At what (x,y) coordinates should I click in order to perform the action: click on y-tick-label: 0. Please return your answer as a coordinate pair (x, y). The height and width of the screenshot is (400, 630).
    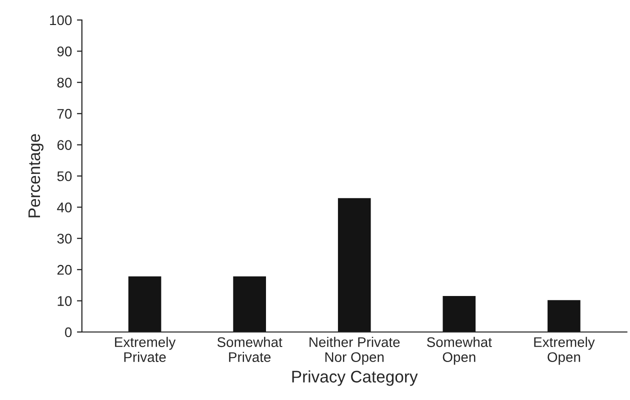
    Looking at the image, I should click on (68, 332).